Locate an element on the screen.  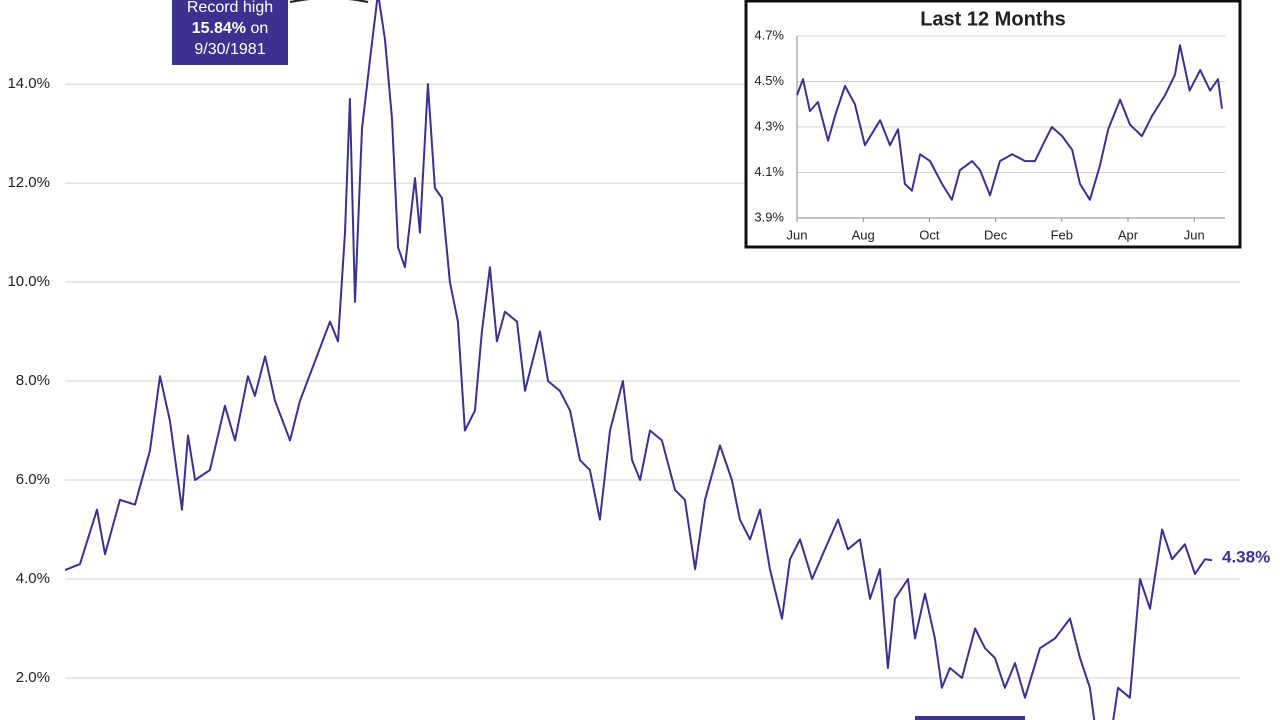
y-tick-label: 2.0% is located at coordinates (33, 677).